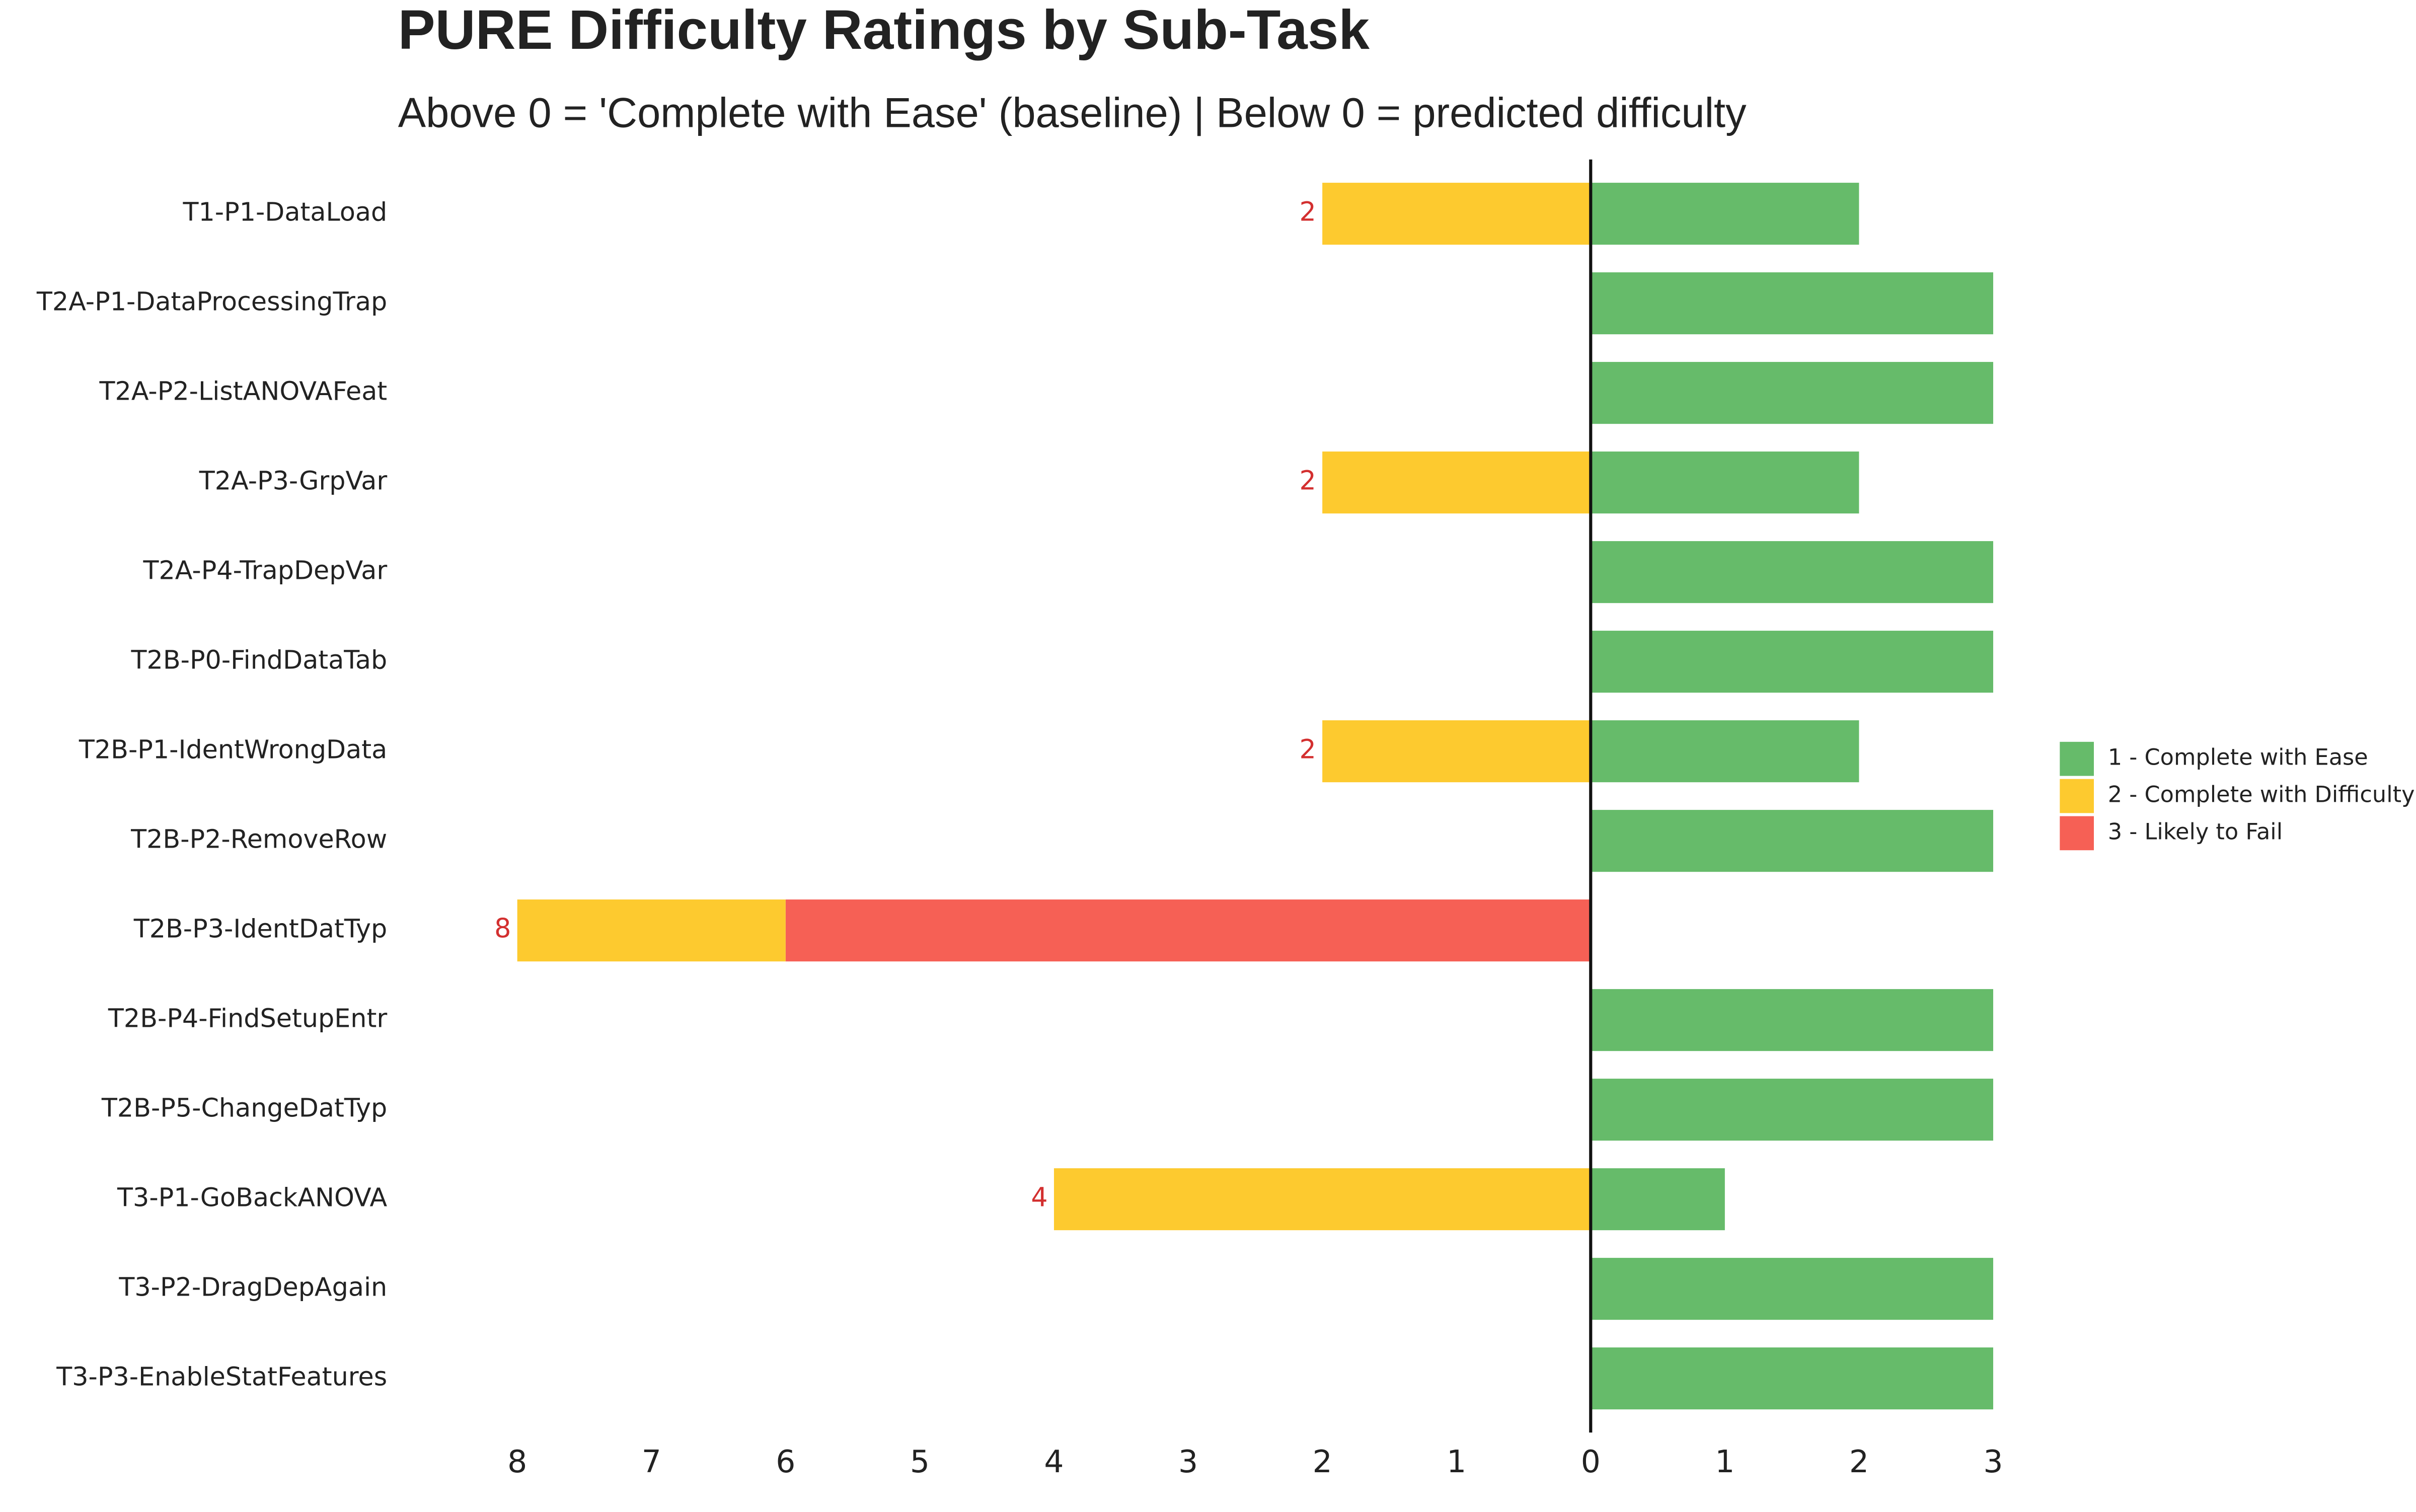 The height and width of the screenshot is (1512, 2416). I want to click on y-tick-label: T2A-P2-ListANOVAFeat, so click(243, 391).